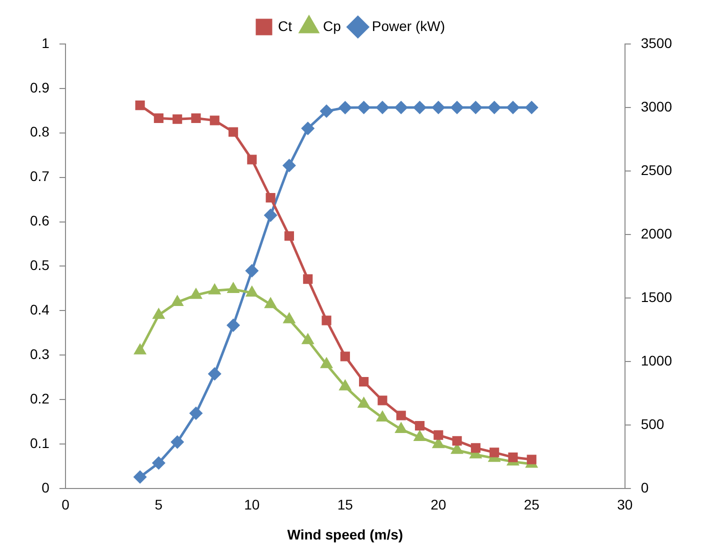  Describe the element at coordinates (40, 220) in the screenshot. I see `y-tick-label: 0.6` at that location.